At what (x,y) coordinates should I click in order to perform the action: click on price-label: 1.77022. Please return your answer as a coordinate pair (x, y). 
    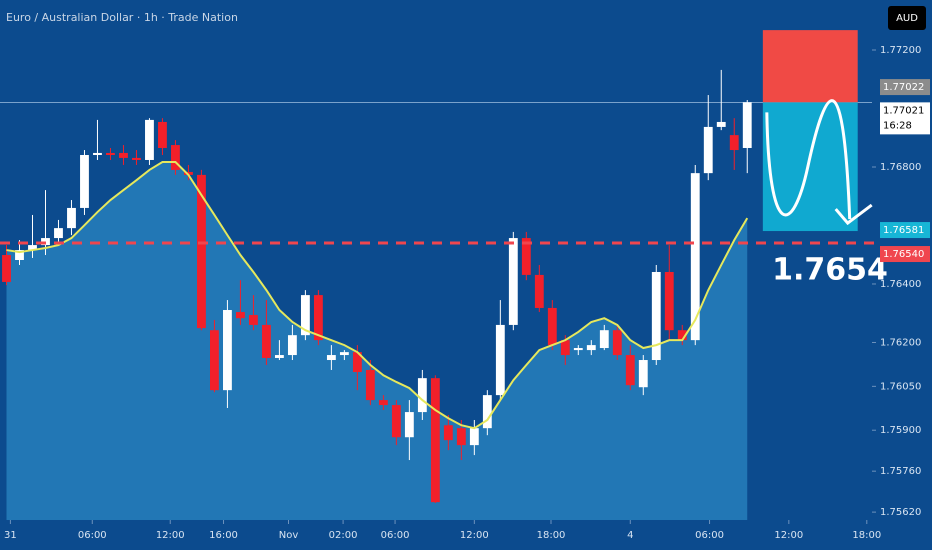
    Looking at the image, I should click on (903, 87).